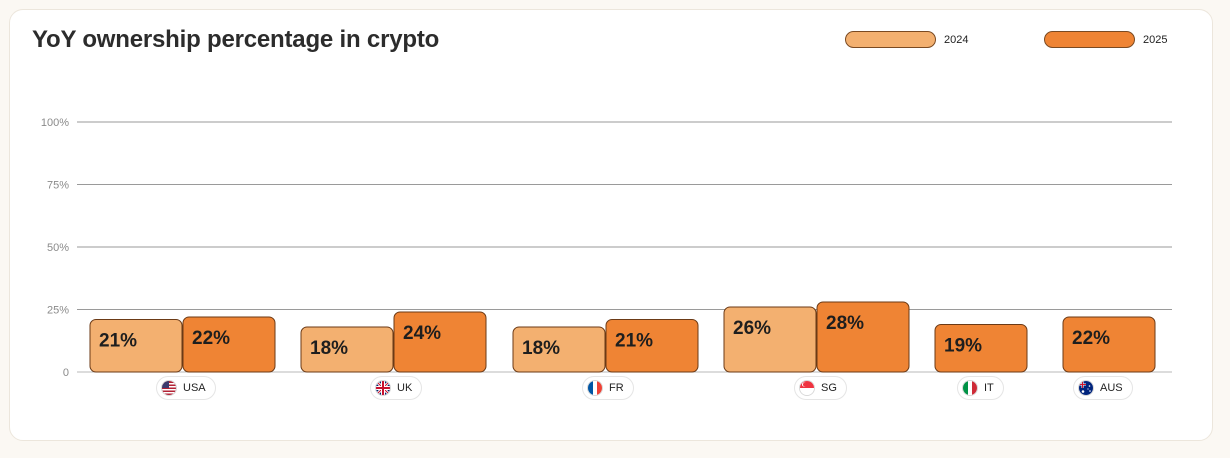  I want to click on bar-label-uk-2025: 24%, so click(422, 333).